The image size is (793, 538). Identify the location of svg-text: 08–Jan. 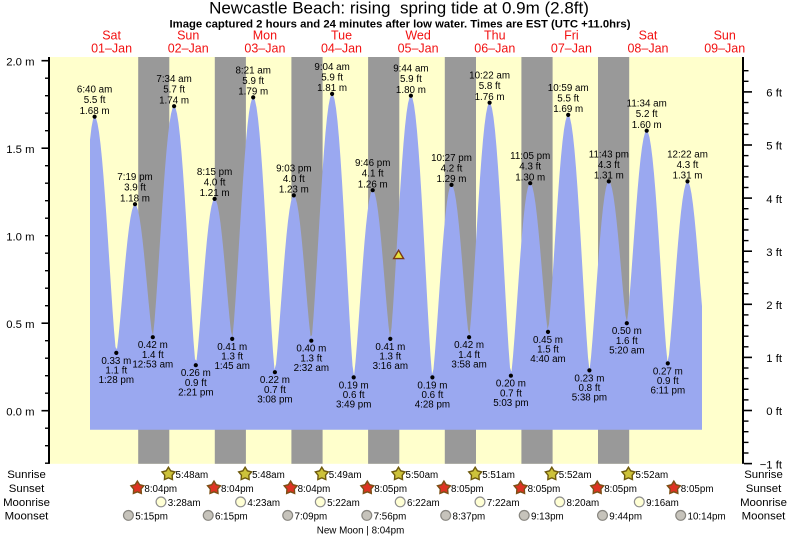
(647, 49).